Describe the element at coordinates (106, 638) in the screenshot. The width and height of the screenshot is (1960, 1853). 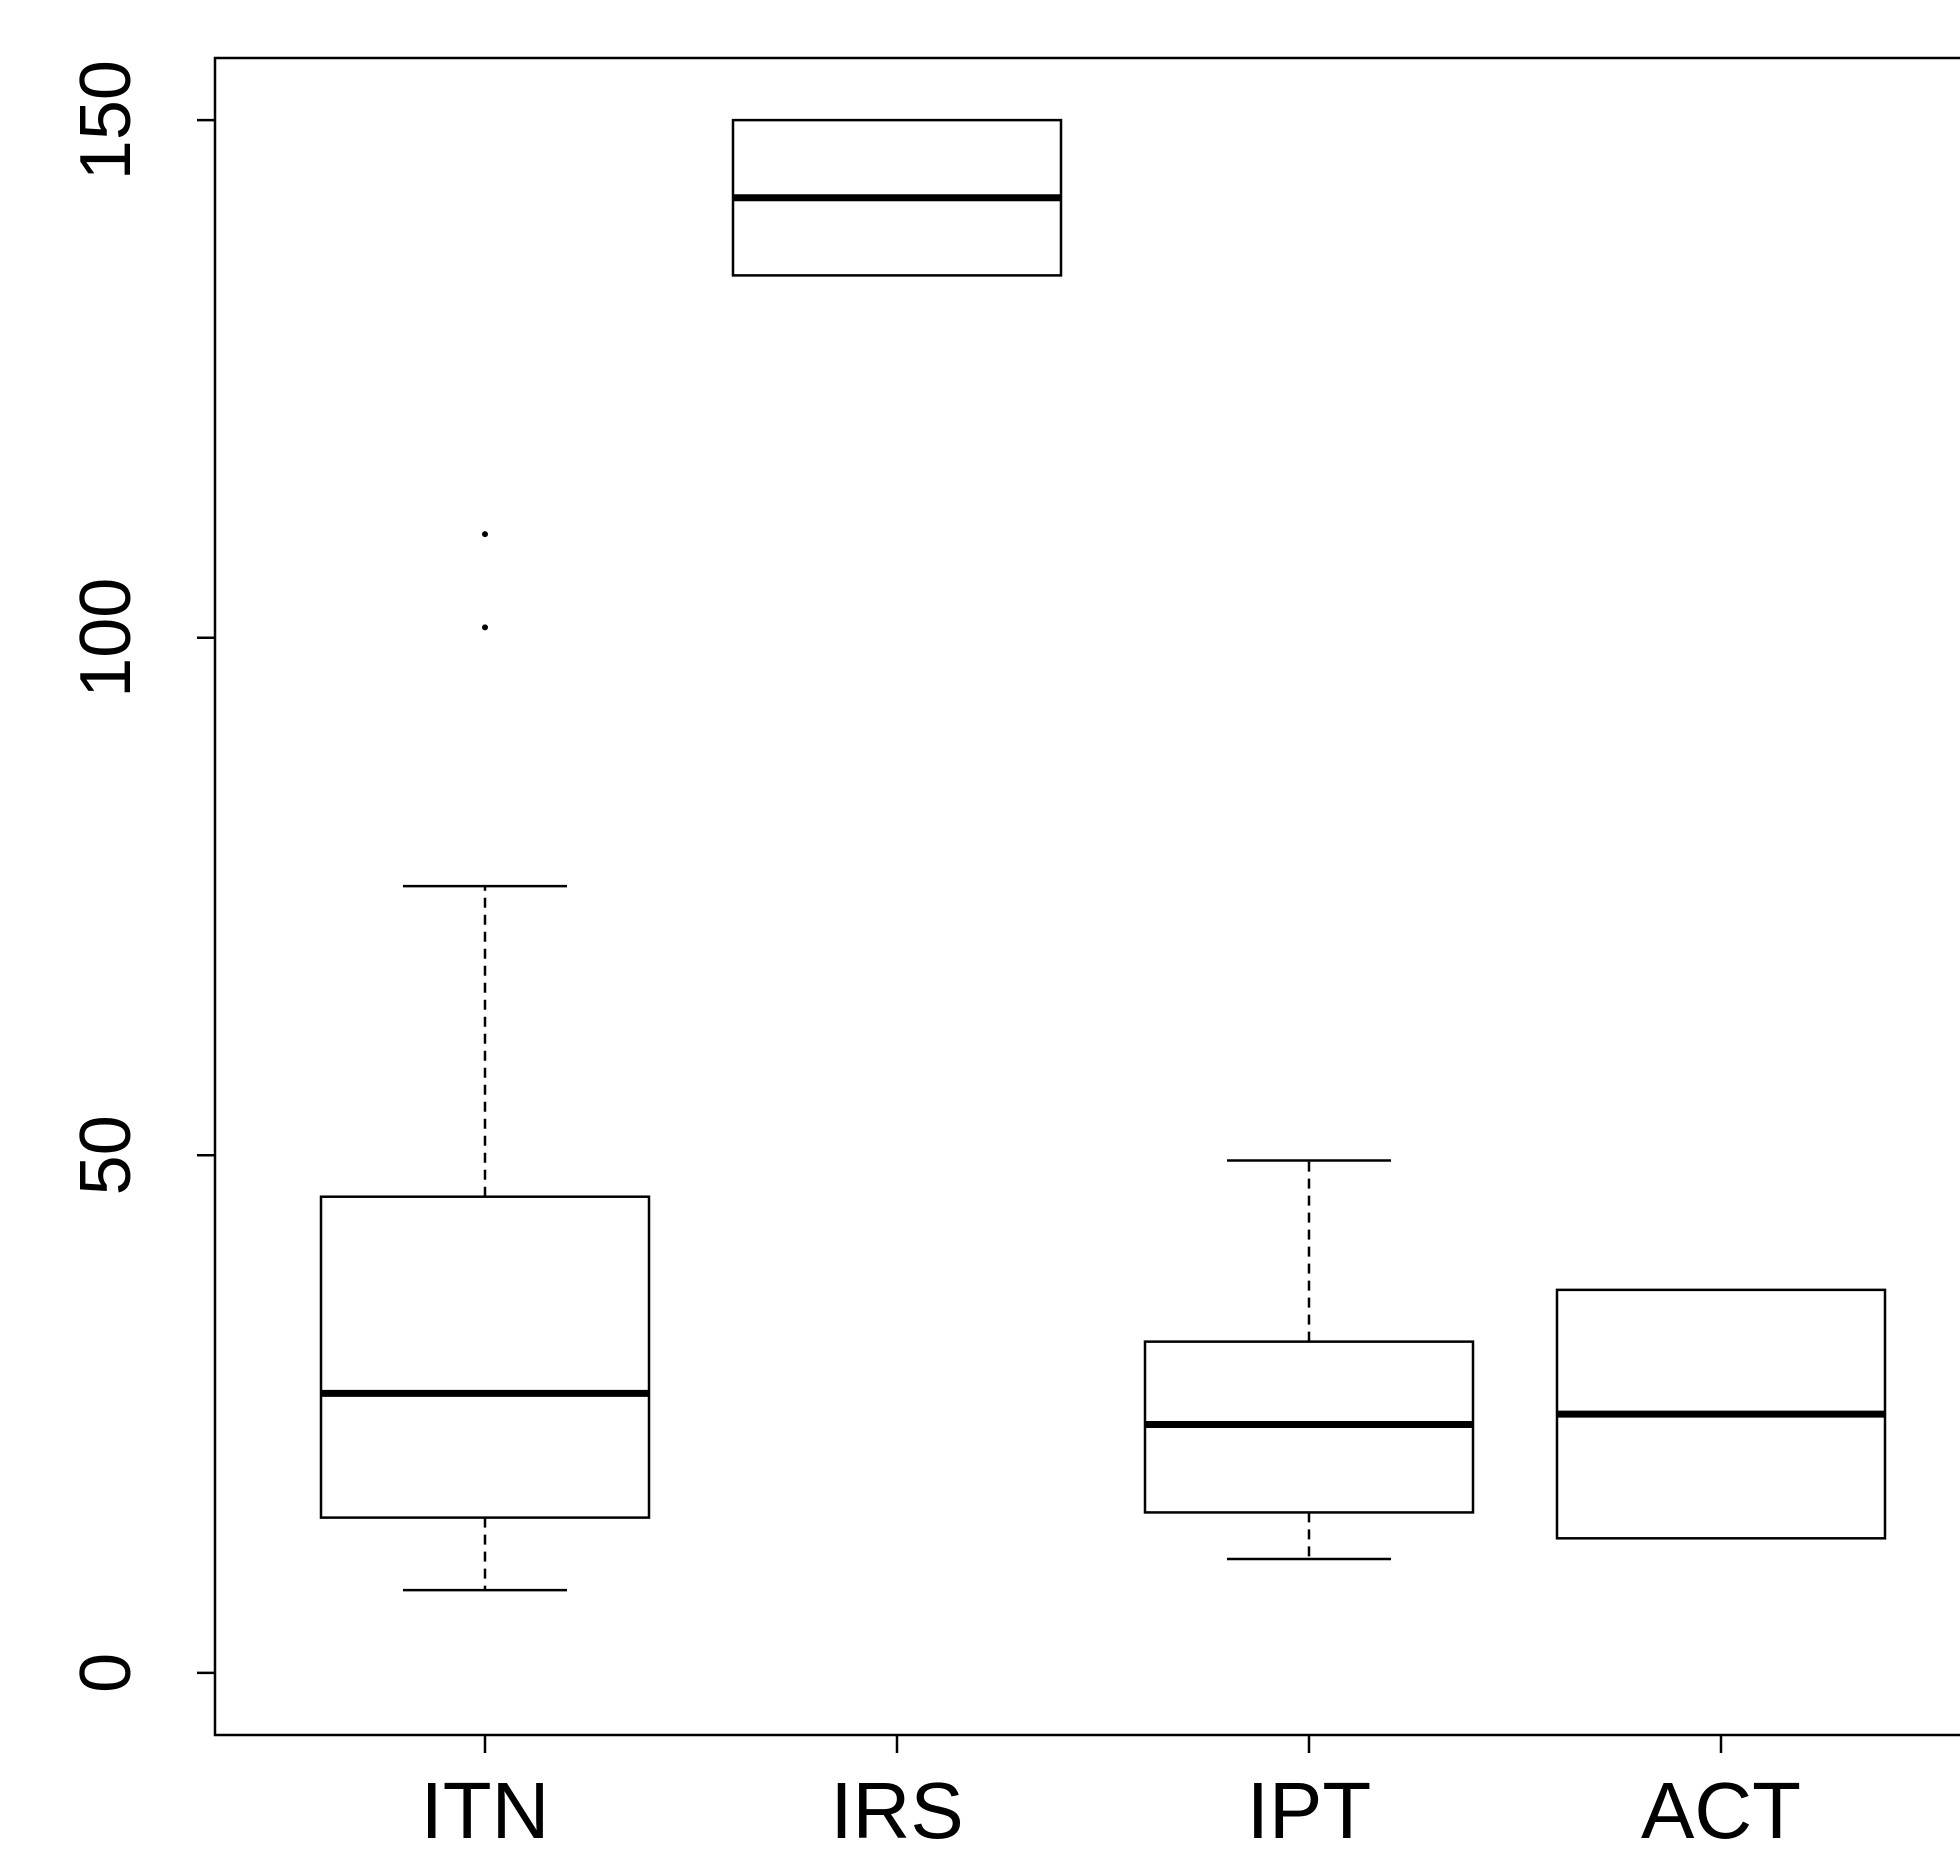
I see `y-tick-label-100: 100` at that location.